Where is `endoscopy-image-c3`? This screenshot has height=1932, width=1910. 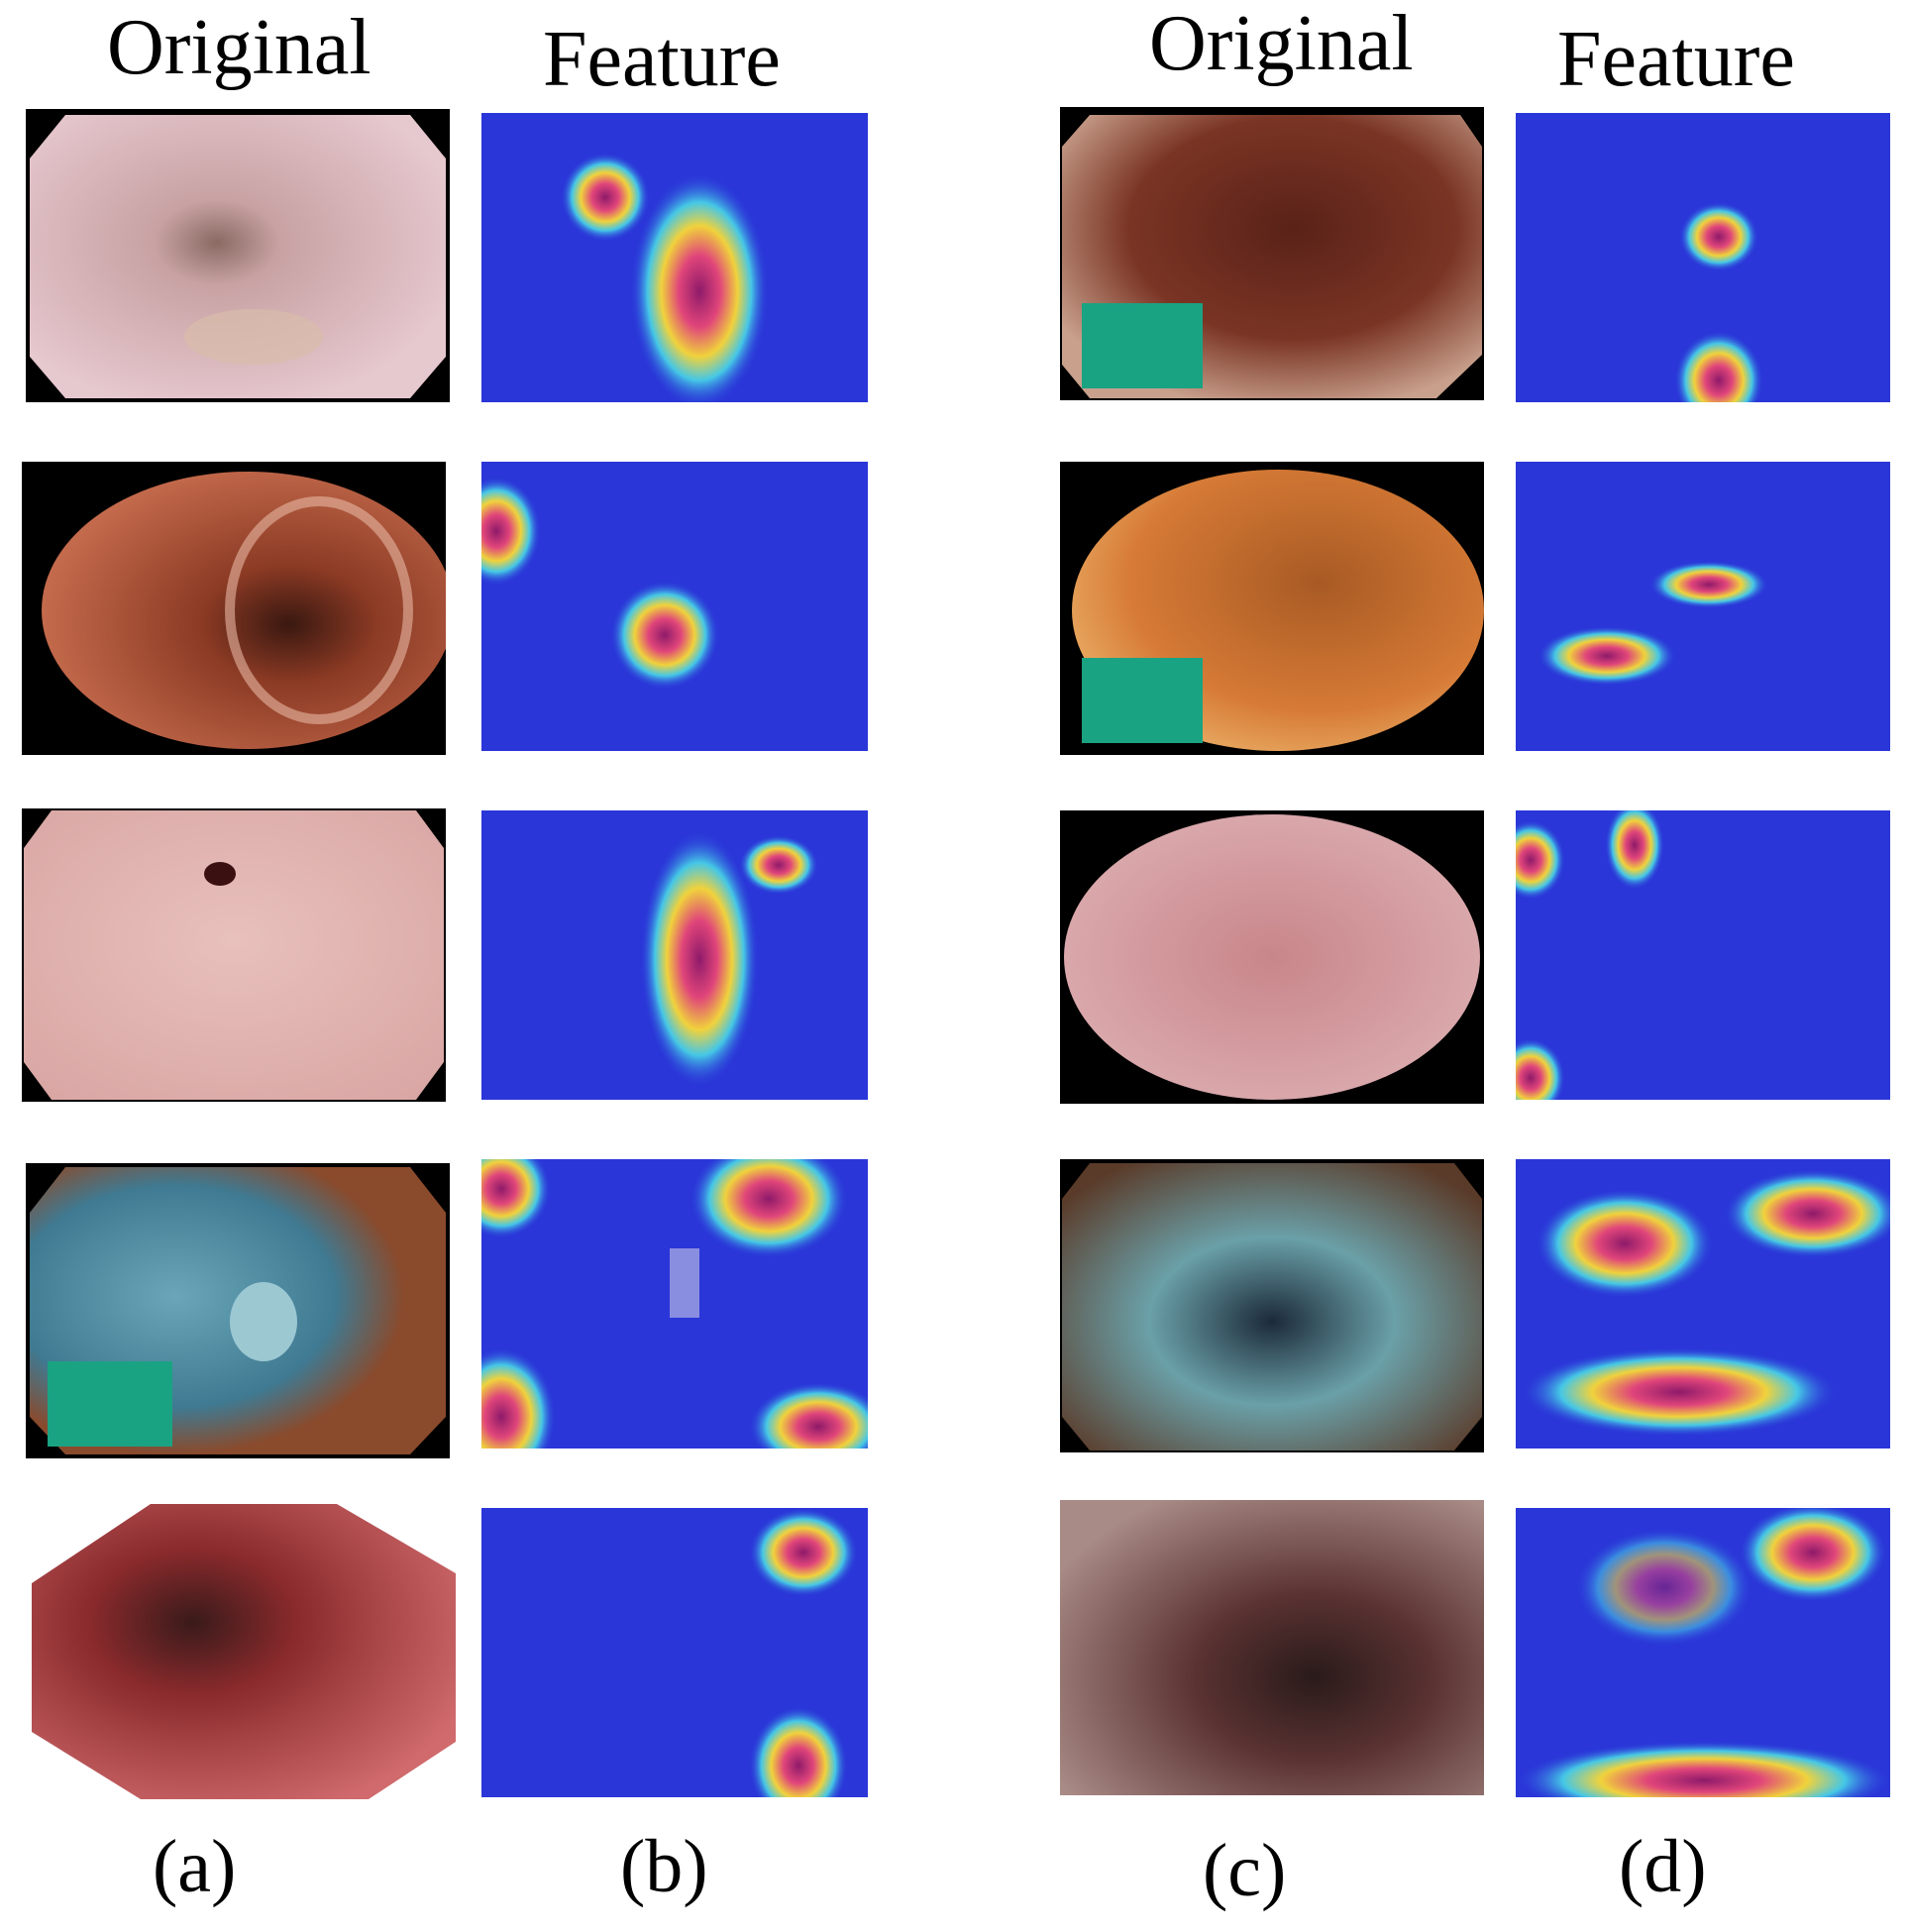 endoscopy-image-c3 is located at coordinates (1272, 957).